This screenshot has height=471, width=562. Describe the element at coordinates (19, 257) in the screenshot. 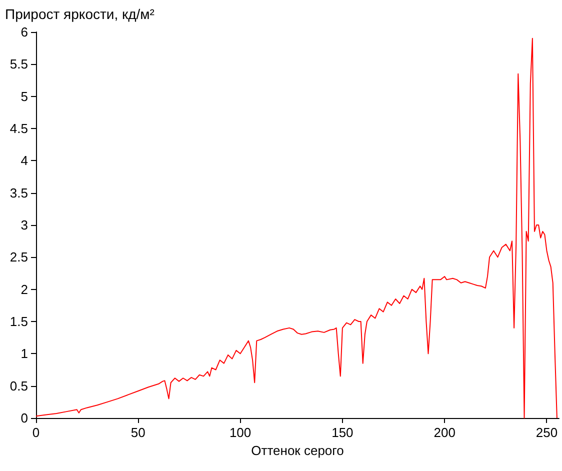

I see `y-tick-label: 2.5` at that location.